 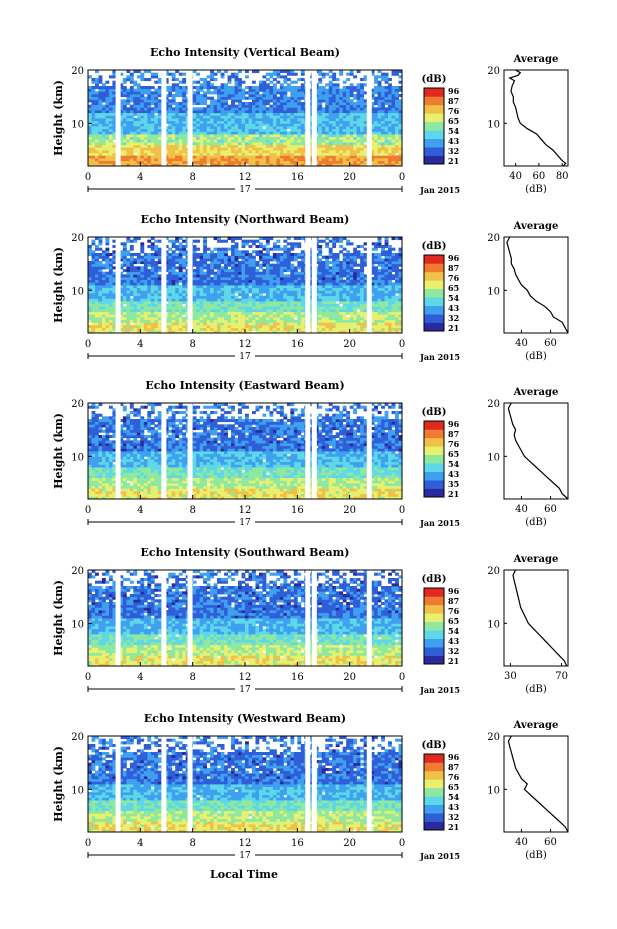 What do you see at coordinates (434, 160) in the screenshot?
I see `colorbar-swatch` at bounding box center [434, 160].